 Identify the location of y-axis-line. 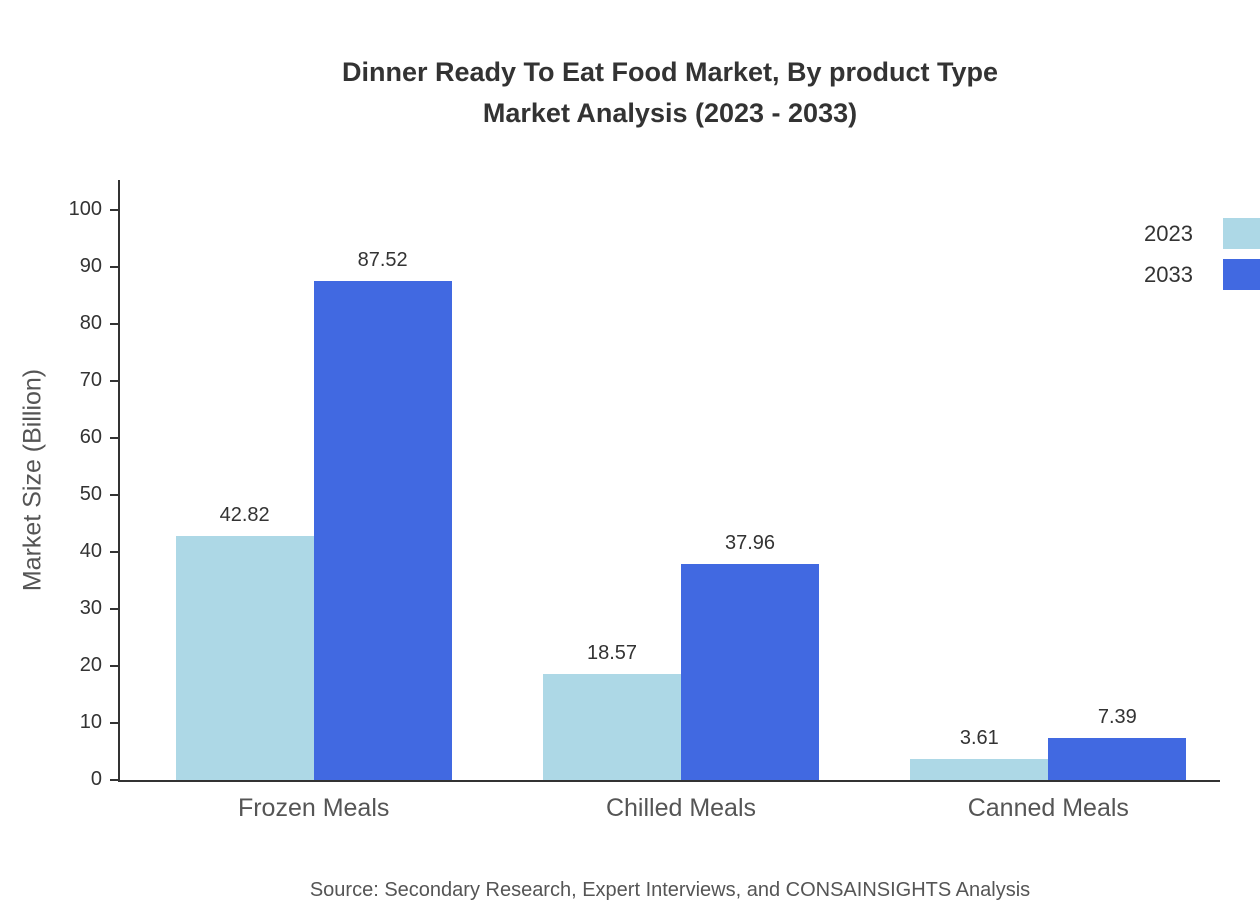
(119, 481).